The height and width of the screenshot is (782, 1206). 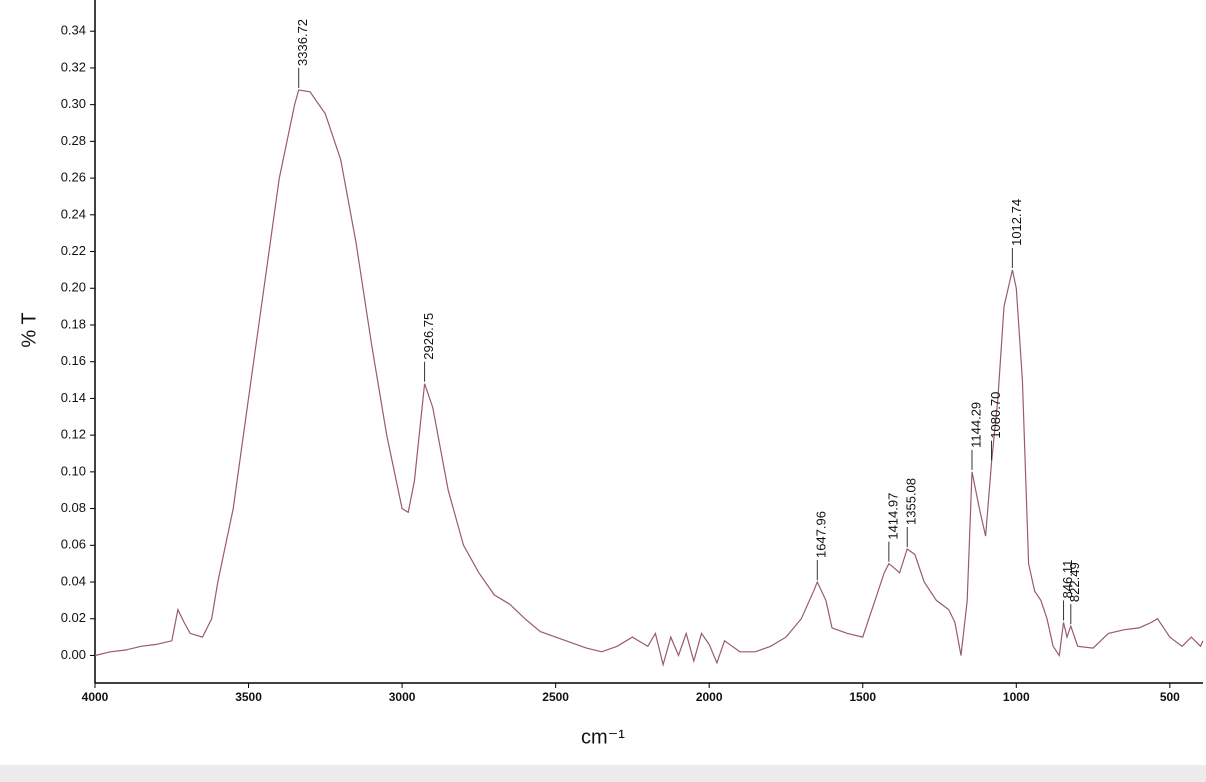 What do you see at coordinates (73, 213) in the screenshot?
I see `y-tick-label: 0.24` at bounding box center [73, 213].